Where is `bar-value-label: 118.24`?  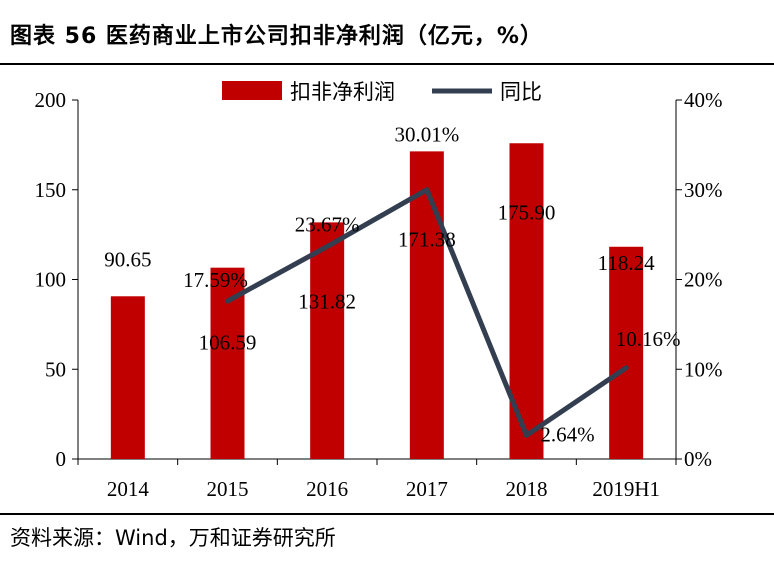
bar-value-label: 118.24 is located at coordinates (626, 263).